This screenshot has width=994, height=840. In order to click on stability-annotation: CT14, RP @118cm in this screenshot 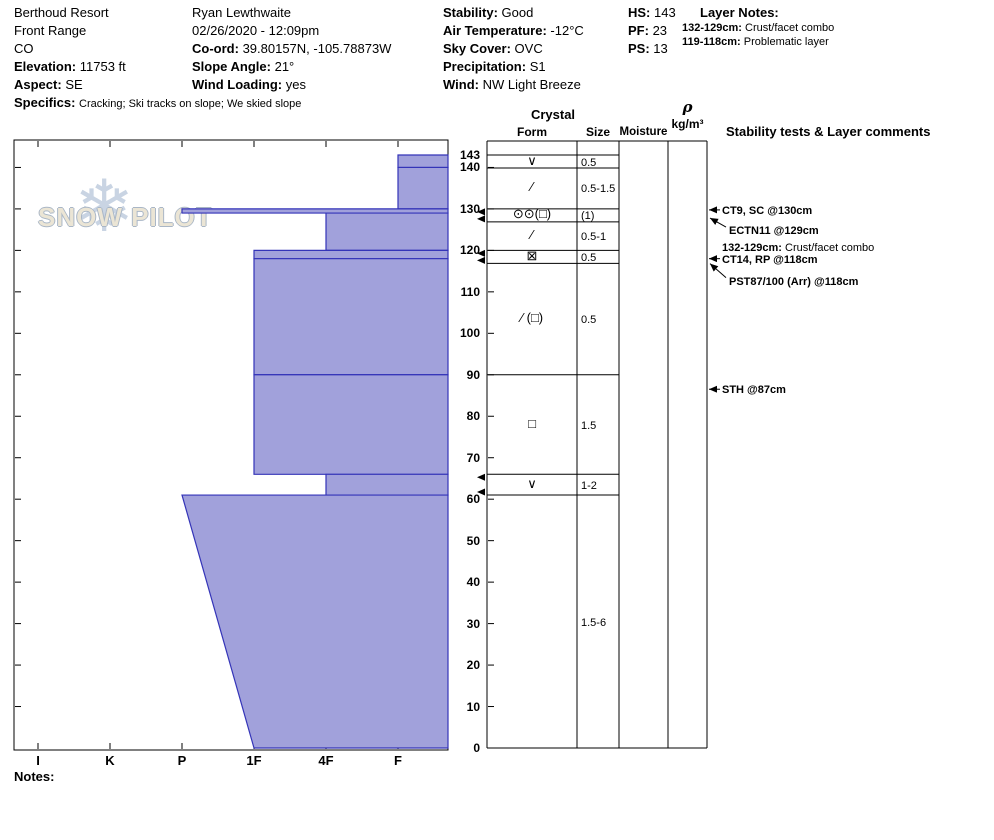, I will do `click(770, 259)`.